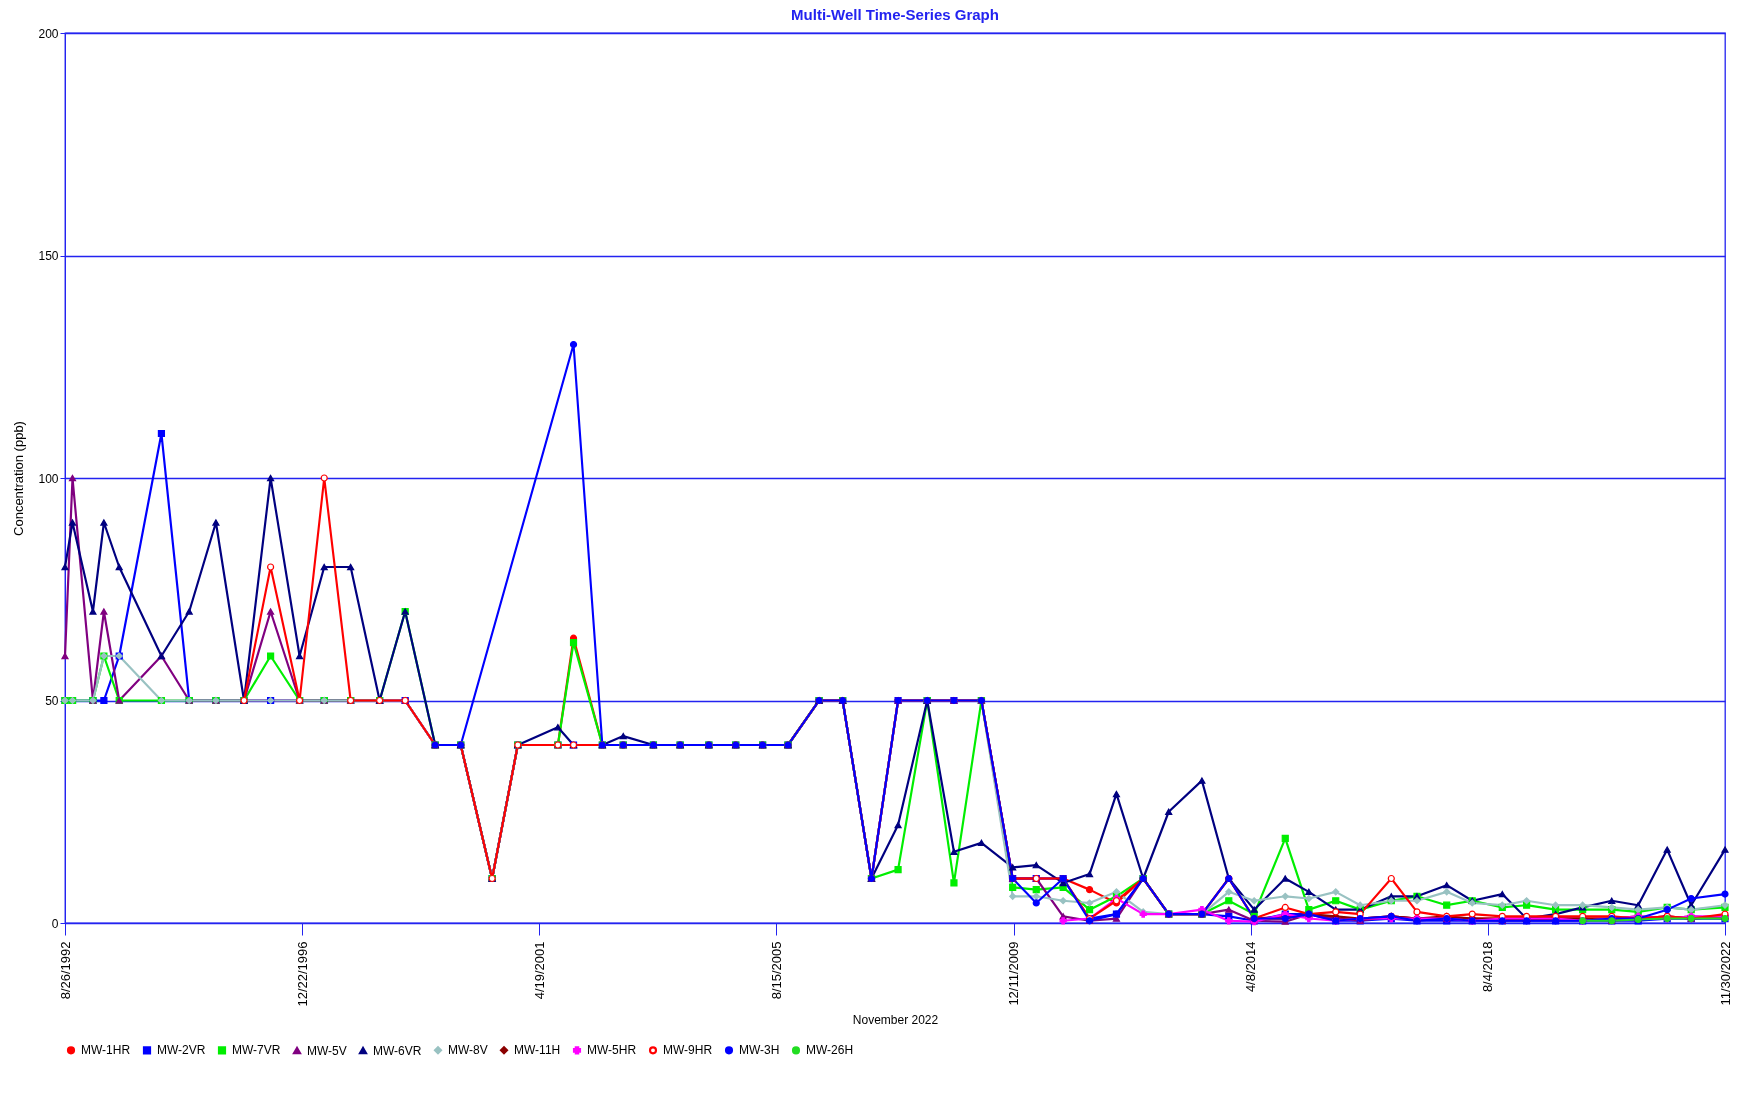 The width and height of the screenshot is (1751, 1119). Describe the element at coordinates (759, 1050) in the screenshot. I see `legend-label: MW-3H` at that location.